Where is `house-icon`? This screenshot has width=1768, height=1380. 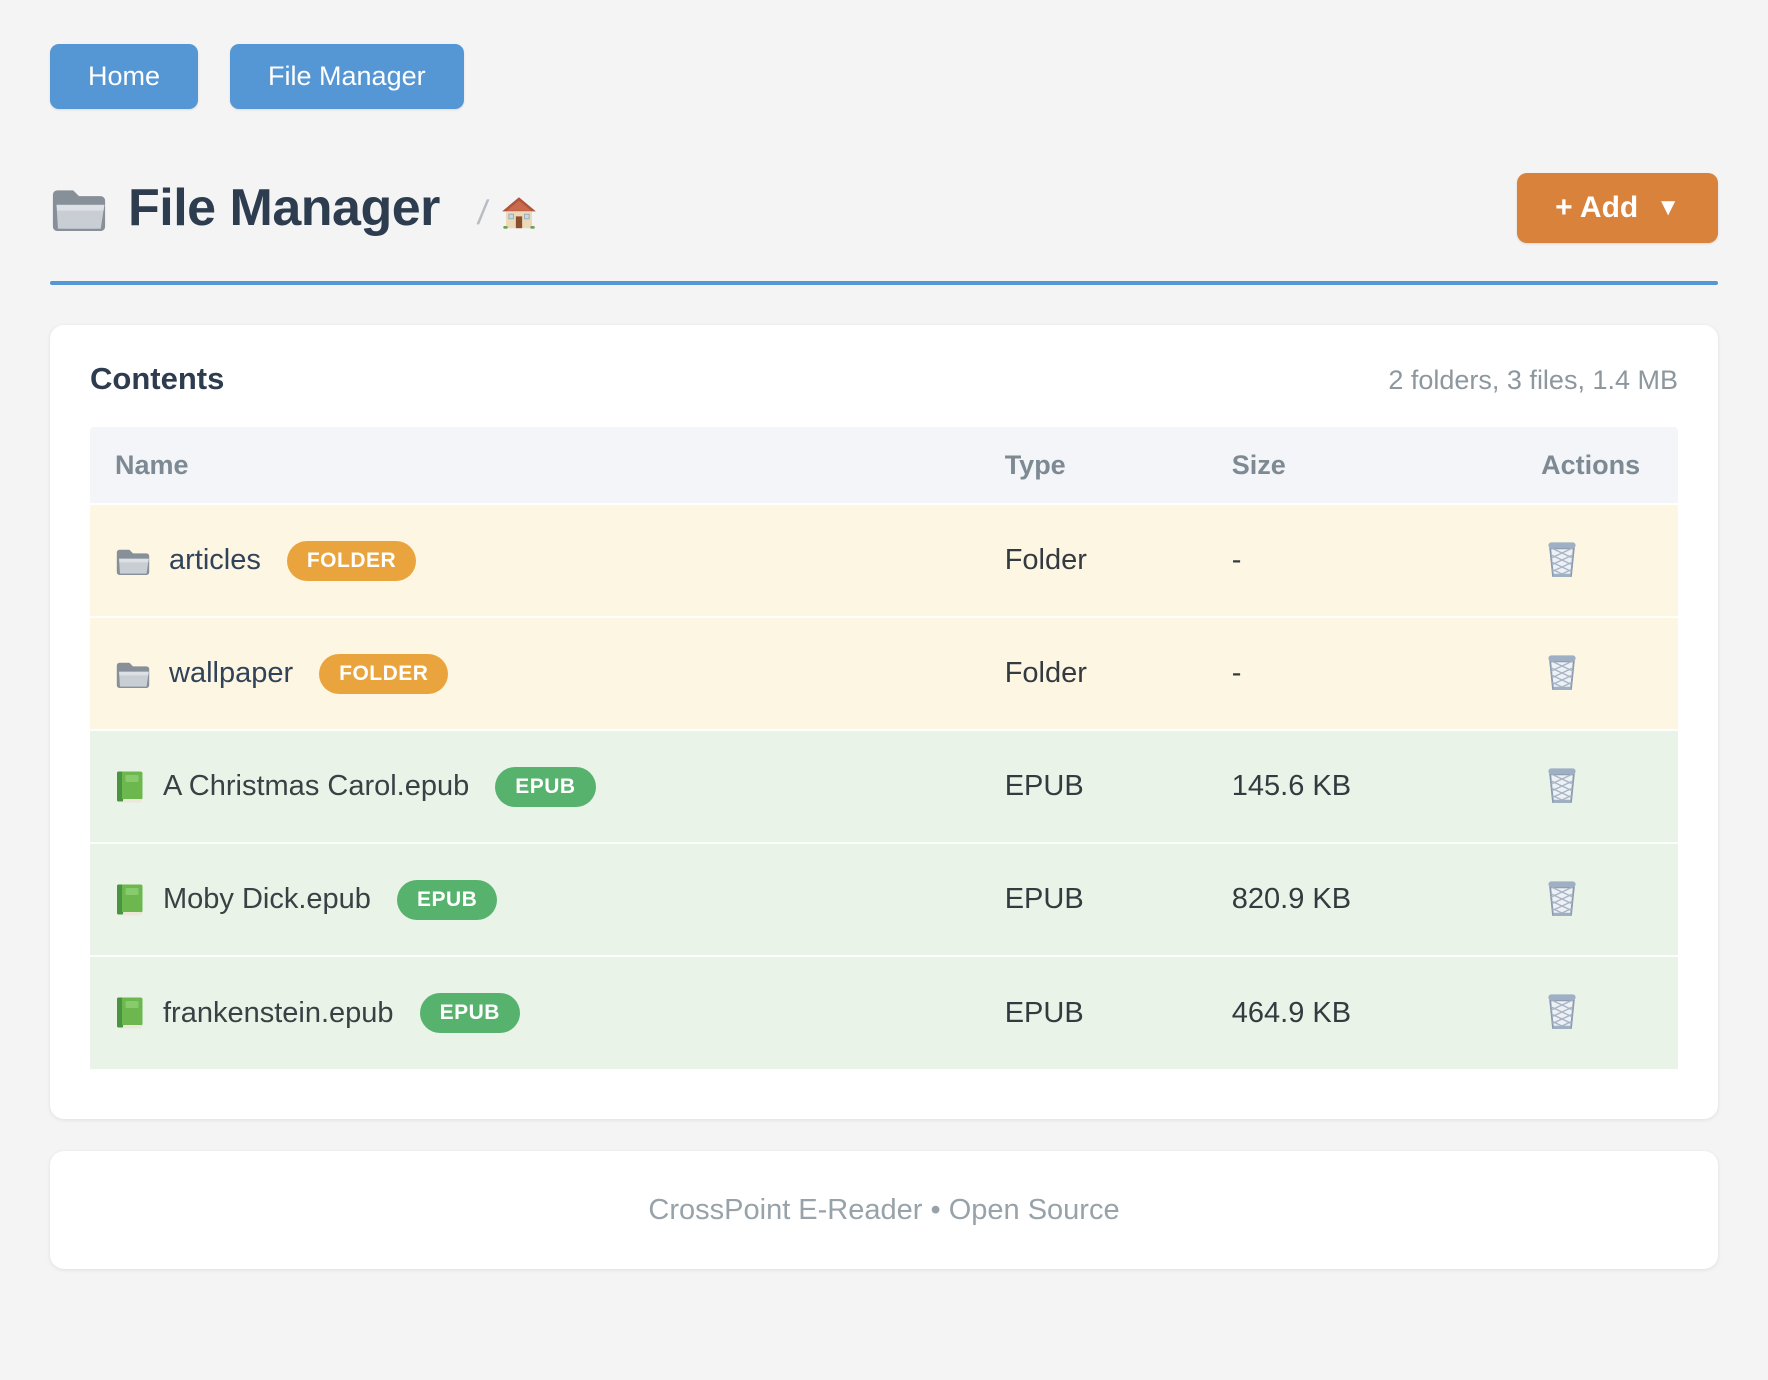
house-icon is located at coordinates (519, 213).